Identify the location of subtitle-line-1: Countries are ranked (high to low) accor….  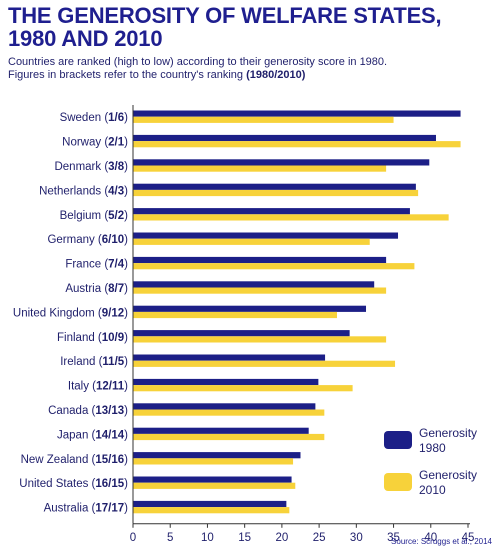
(198, 62).